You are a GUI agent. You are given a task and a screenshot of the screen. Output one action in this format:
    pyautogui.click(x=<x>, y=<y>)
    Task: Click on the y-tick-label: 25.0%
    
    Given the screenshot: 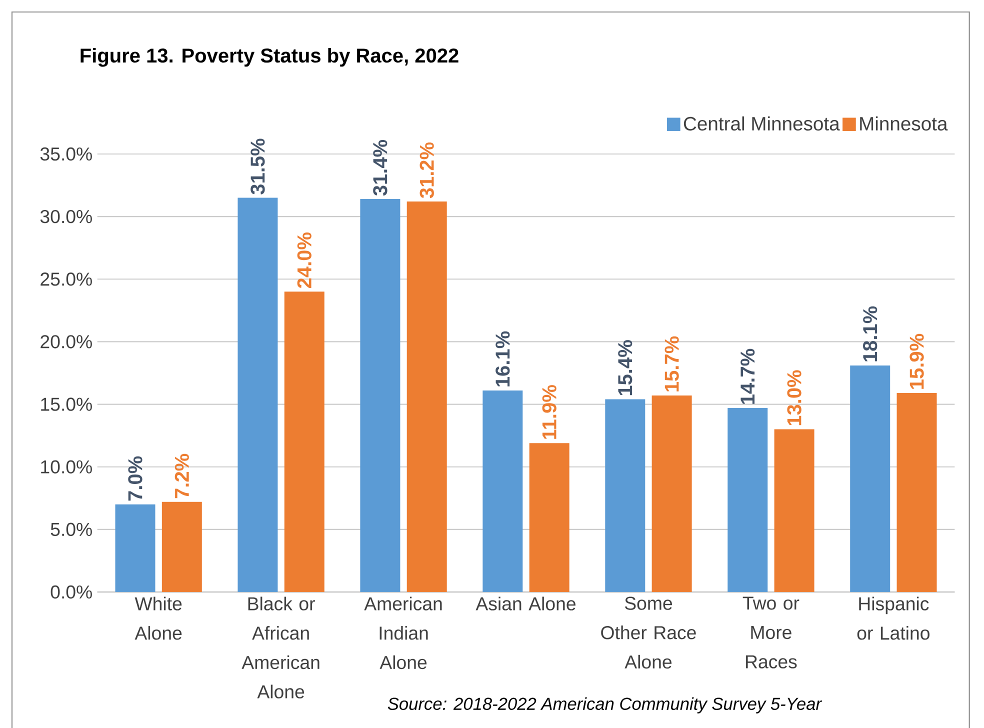 What is the action you would take?
    pyautogui.click(x=66, y=279)
    